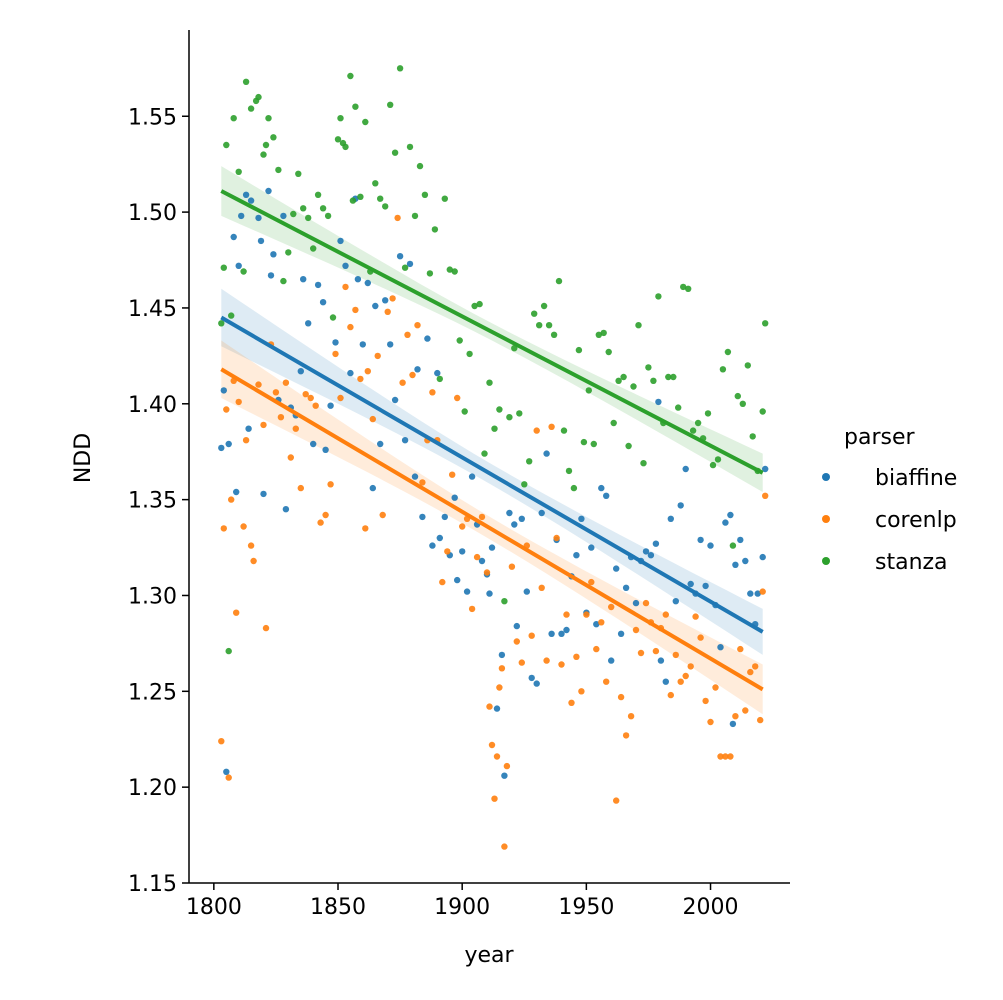 The width and height of the screenshot is (1003, 1000). I want to click on y-tick-label: 1.45, so click(152, 309).